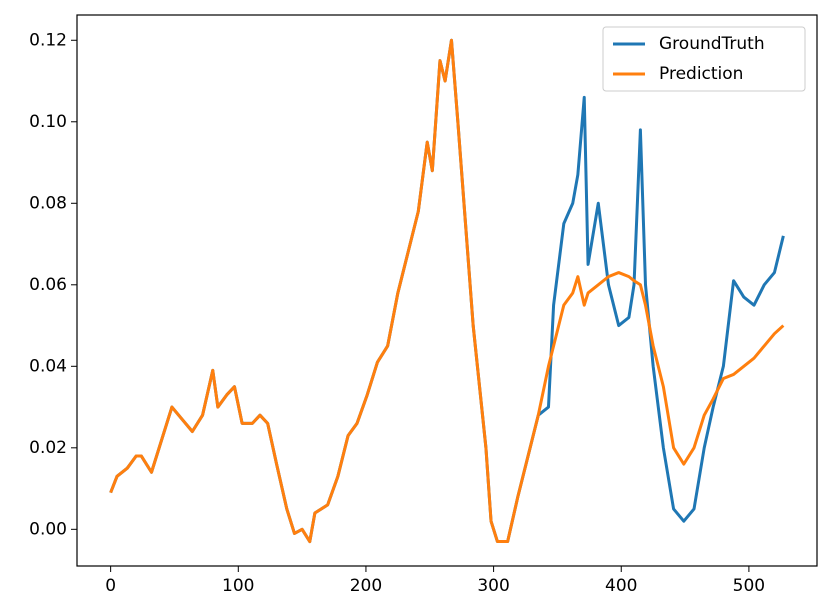  I want to click on x-tick-label: 200, so click(366, 586).